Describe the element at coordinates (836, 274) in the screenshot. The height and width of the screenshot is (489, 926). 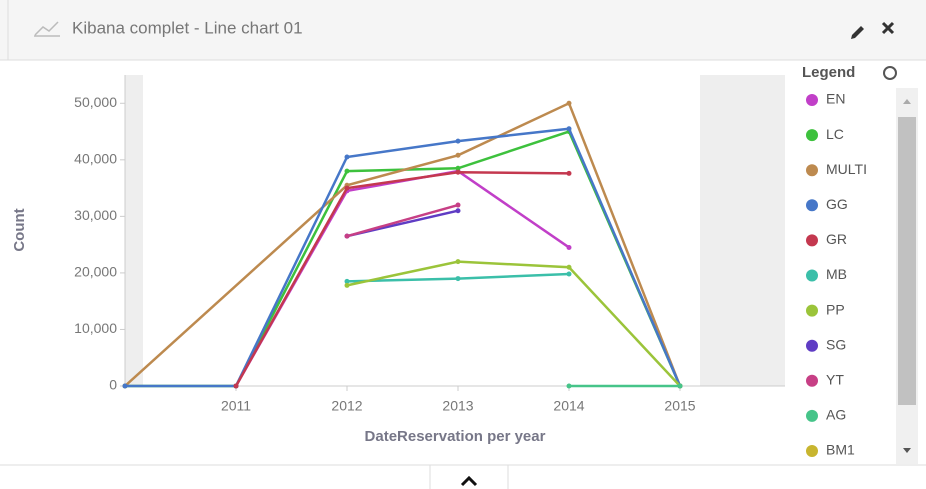
I see `legend-label: MB` at that location.